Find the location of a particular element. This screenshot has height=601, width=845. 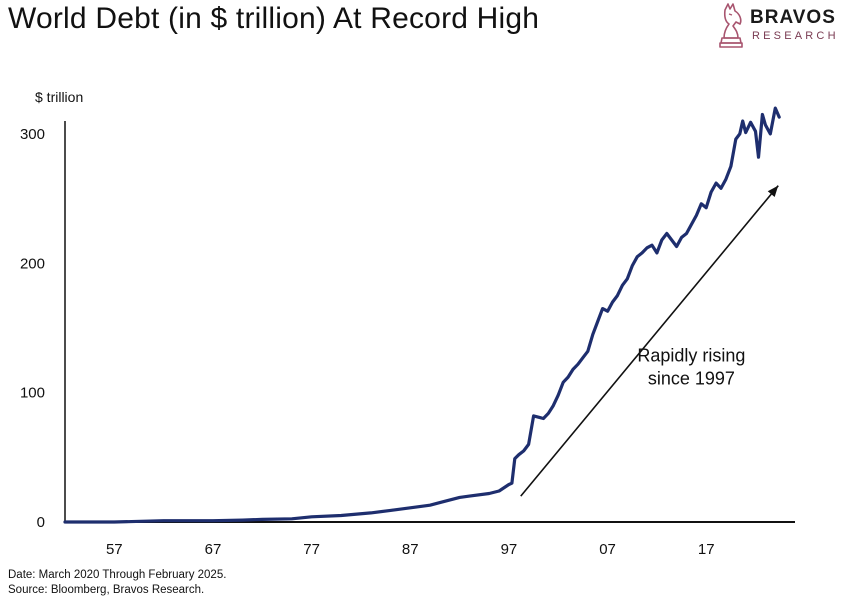

horse-chess-knight-icon is located at coordinates (731, 25).